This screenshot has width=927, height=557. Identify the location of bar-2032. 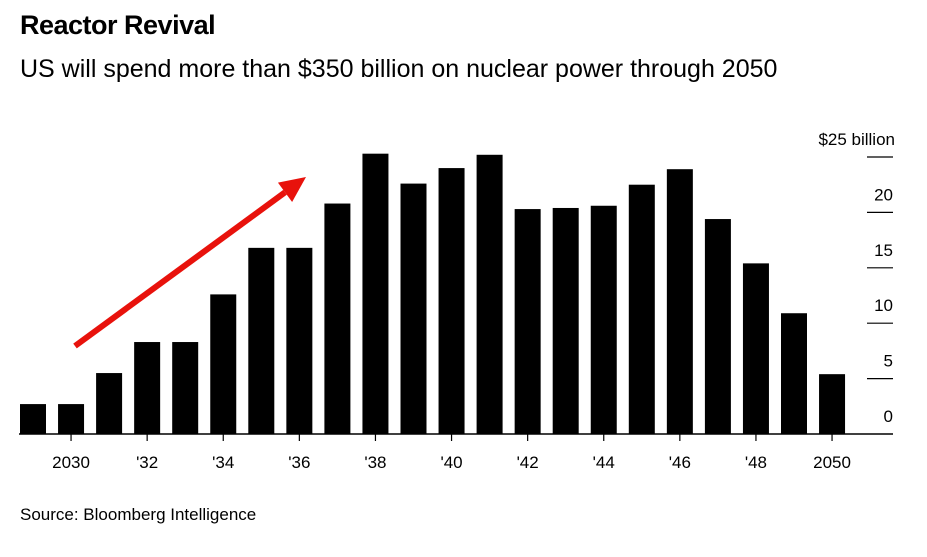
(147, 388).